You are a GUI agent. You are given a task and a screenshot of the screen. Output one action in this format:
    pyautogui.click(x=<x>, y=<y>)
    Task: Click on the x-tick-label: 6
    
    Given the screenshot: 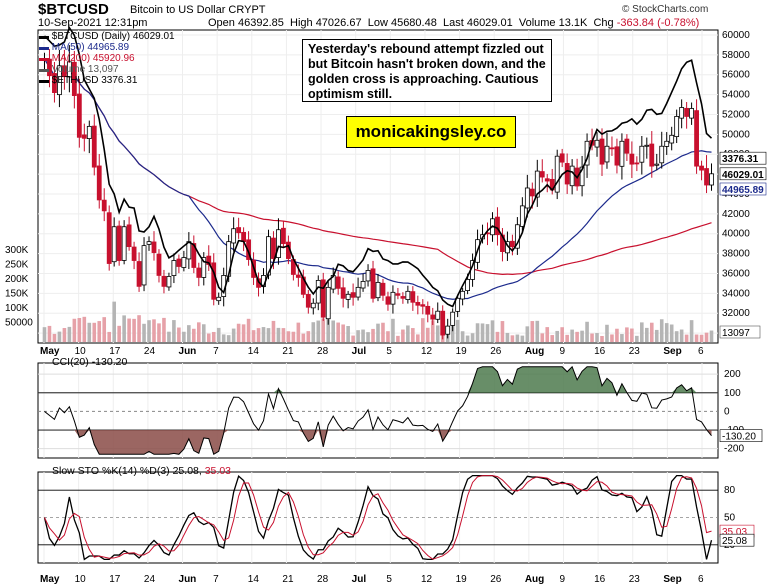 What is the action you would take?
    pyautogui.click(x=701, y=351)
    